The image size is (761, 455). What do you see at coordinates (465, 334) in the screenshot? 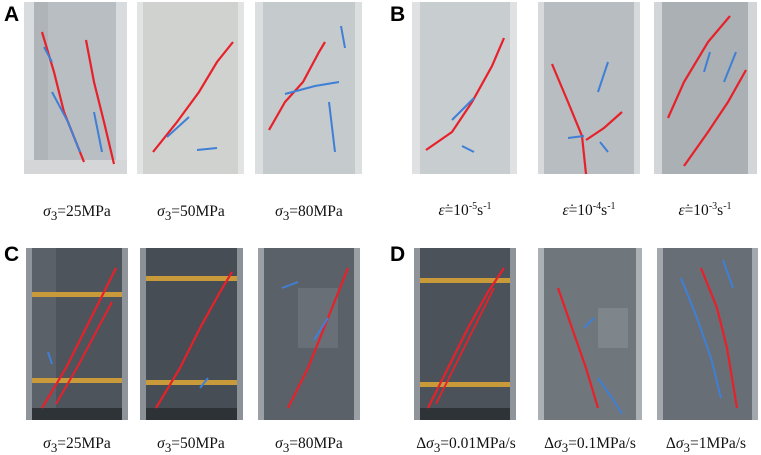
I see `specimen-photo-d1` at bounding box center [465, 334].